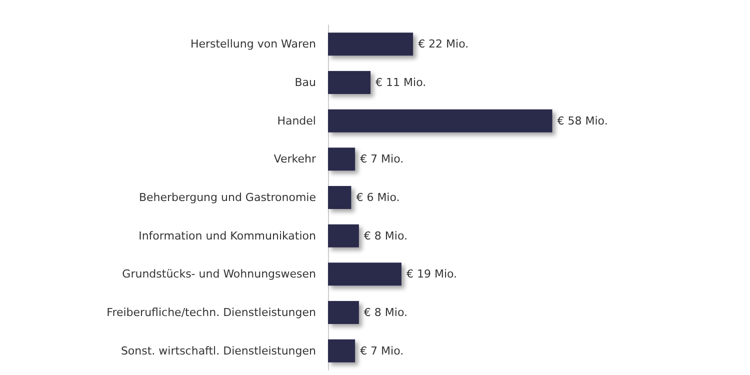 The width and height of the screenshot is (750, 375). I want to click on data-label: € 22 Mio., so click(443, 44).